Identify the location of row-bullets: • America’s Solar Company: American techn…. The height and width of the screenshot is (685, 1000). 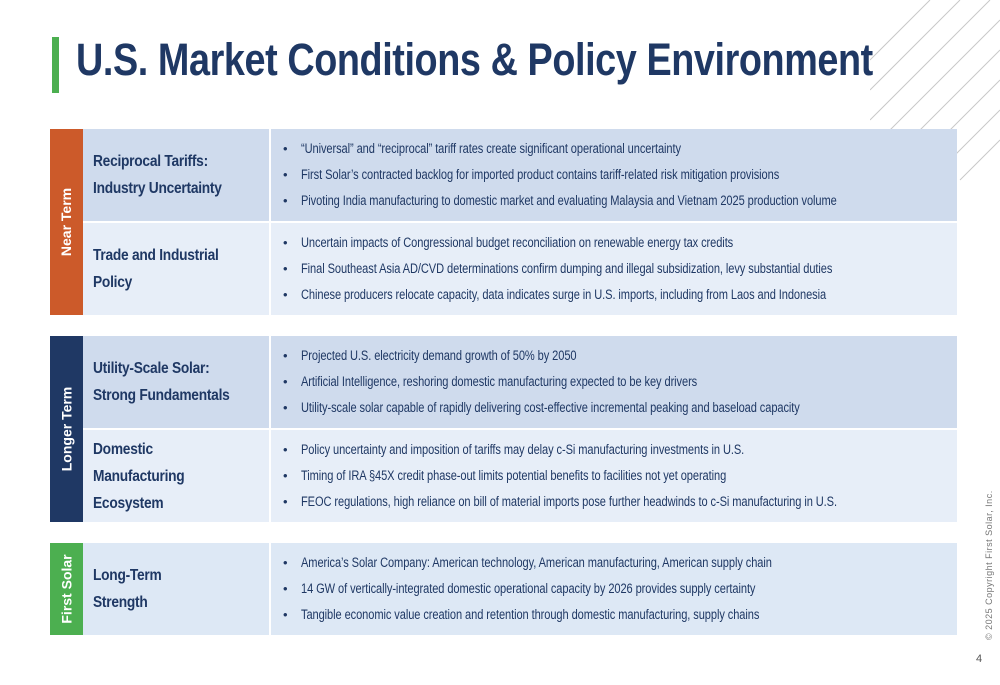
(614, 589).